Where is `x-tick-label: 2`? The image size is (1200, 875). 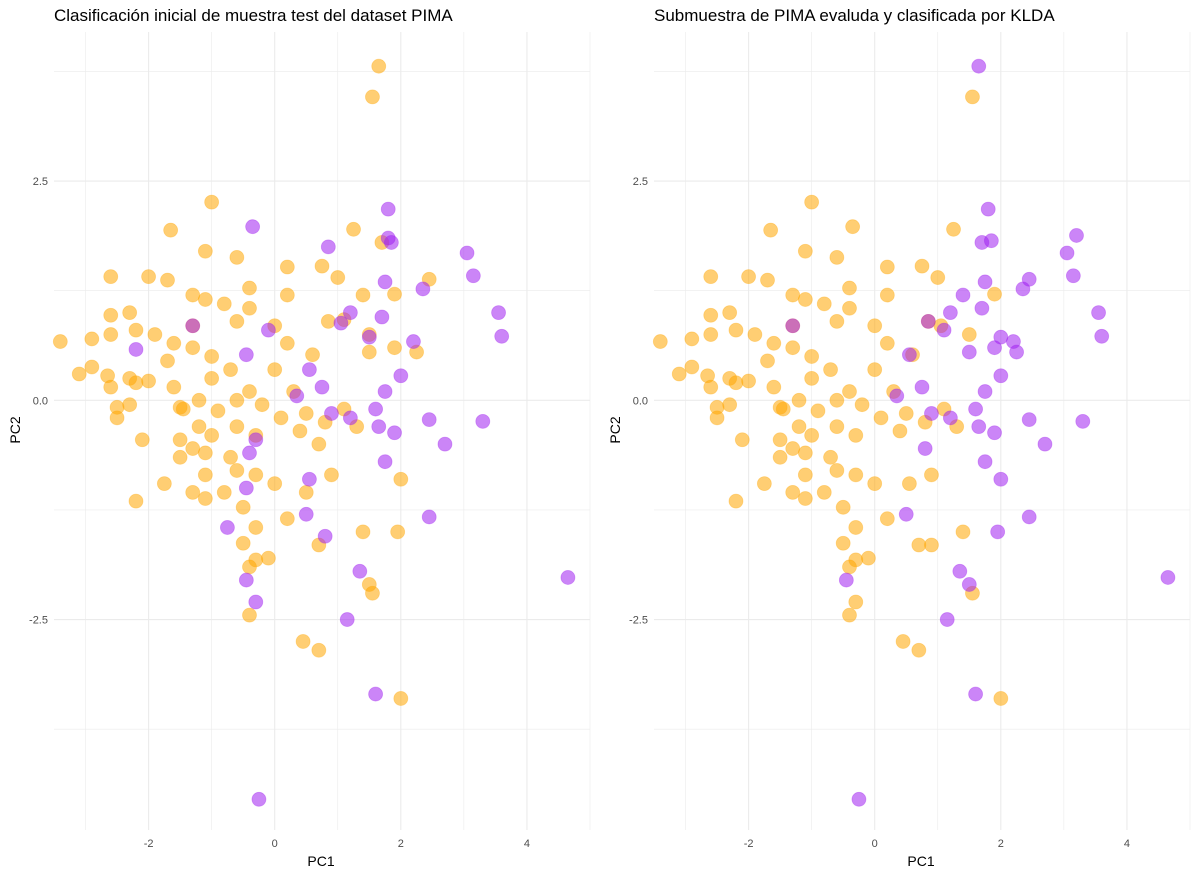 x-tick-label: 2 is located at coordinates (1001, 844).